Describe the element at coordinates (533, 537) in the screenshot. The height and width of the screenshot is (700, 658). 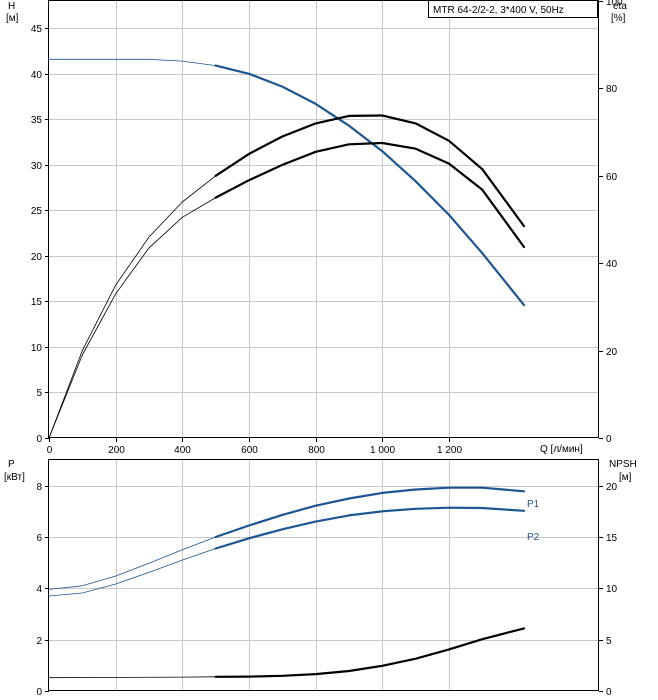
I see `p2-series-label: P2` at that location.